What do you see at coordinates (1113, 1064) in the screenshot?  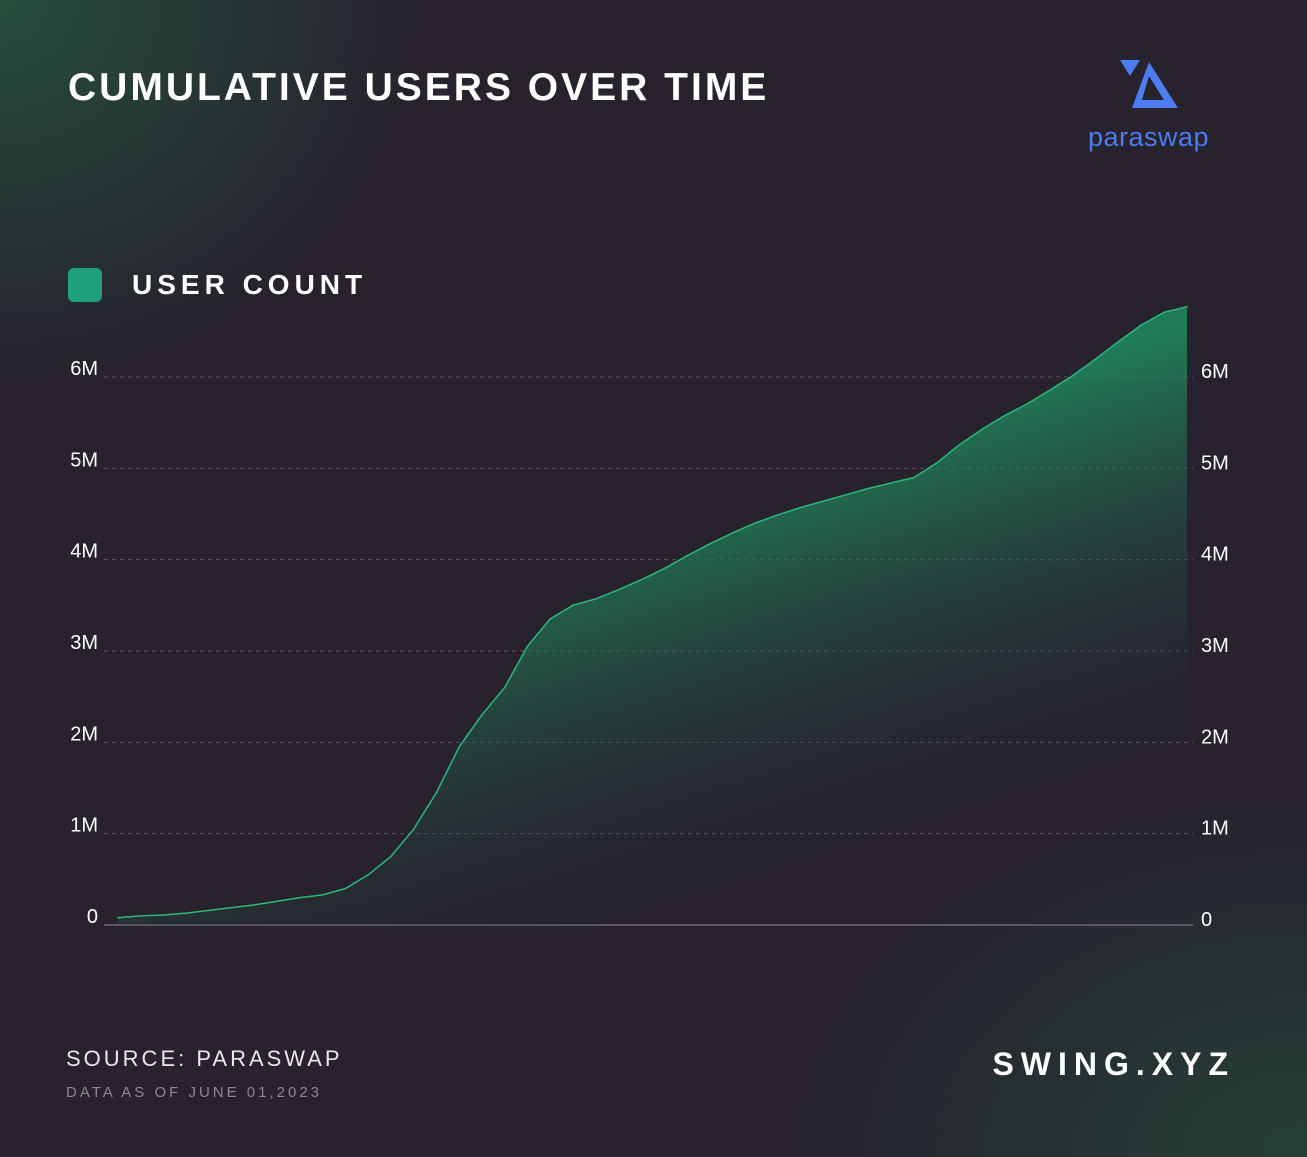 I see `brand-label: SWING.XYZ` at bounding box center [1113, 1064].